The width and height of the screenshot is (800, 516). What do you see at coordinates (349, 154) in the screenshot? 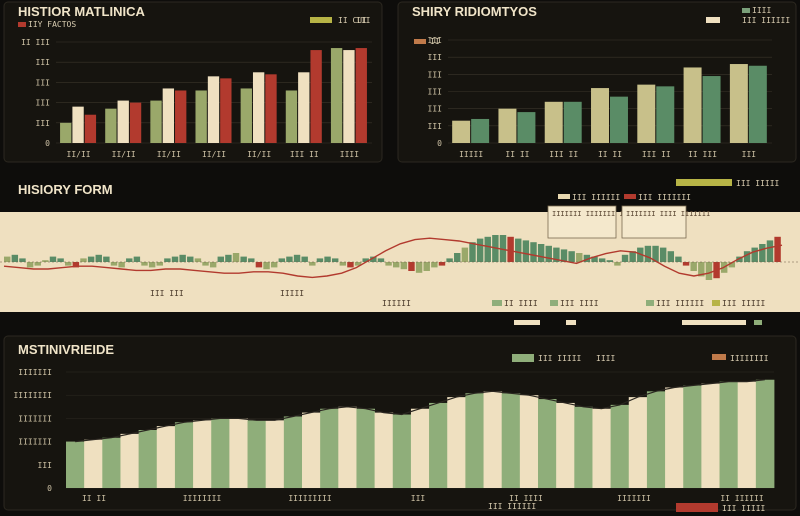
I see `x-tick-label: IIII` at bounding box center [349, 154].